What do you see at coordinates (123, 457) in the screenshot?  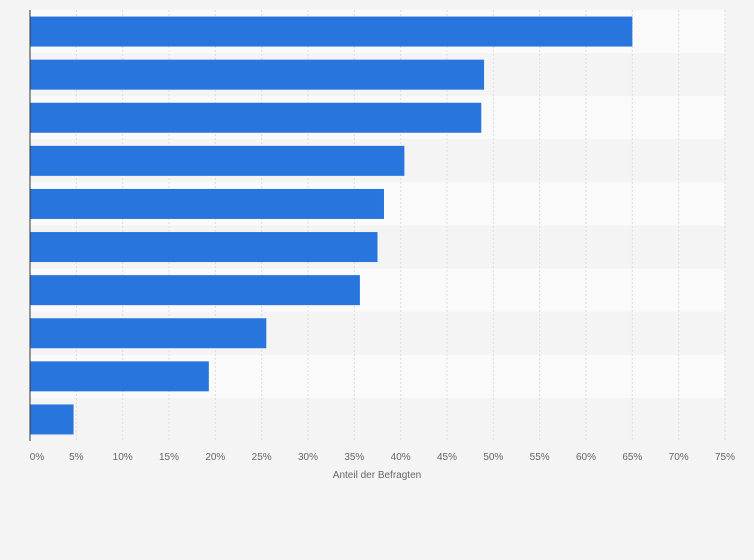 I see `x-tick-label: 10%` at bounding box center [123, 457].